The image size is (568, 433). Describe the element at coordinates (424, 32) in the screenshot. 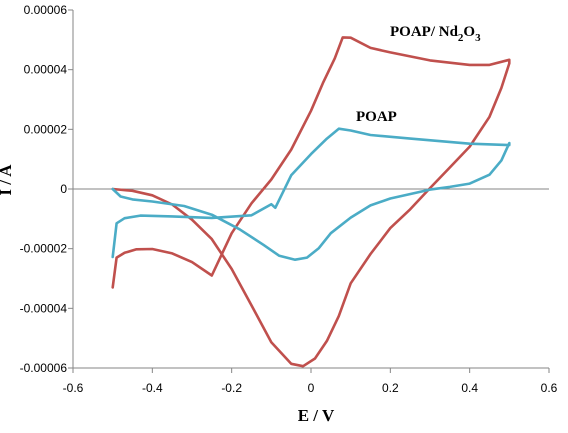

I see `annotation-poap-nd2o3-main: POAP/ Nd` at that location.